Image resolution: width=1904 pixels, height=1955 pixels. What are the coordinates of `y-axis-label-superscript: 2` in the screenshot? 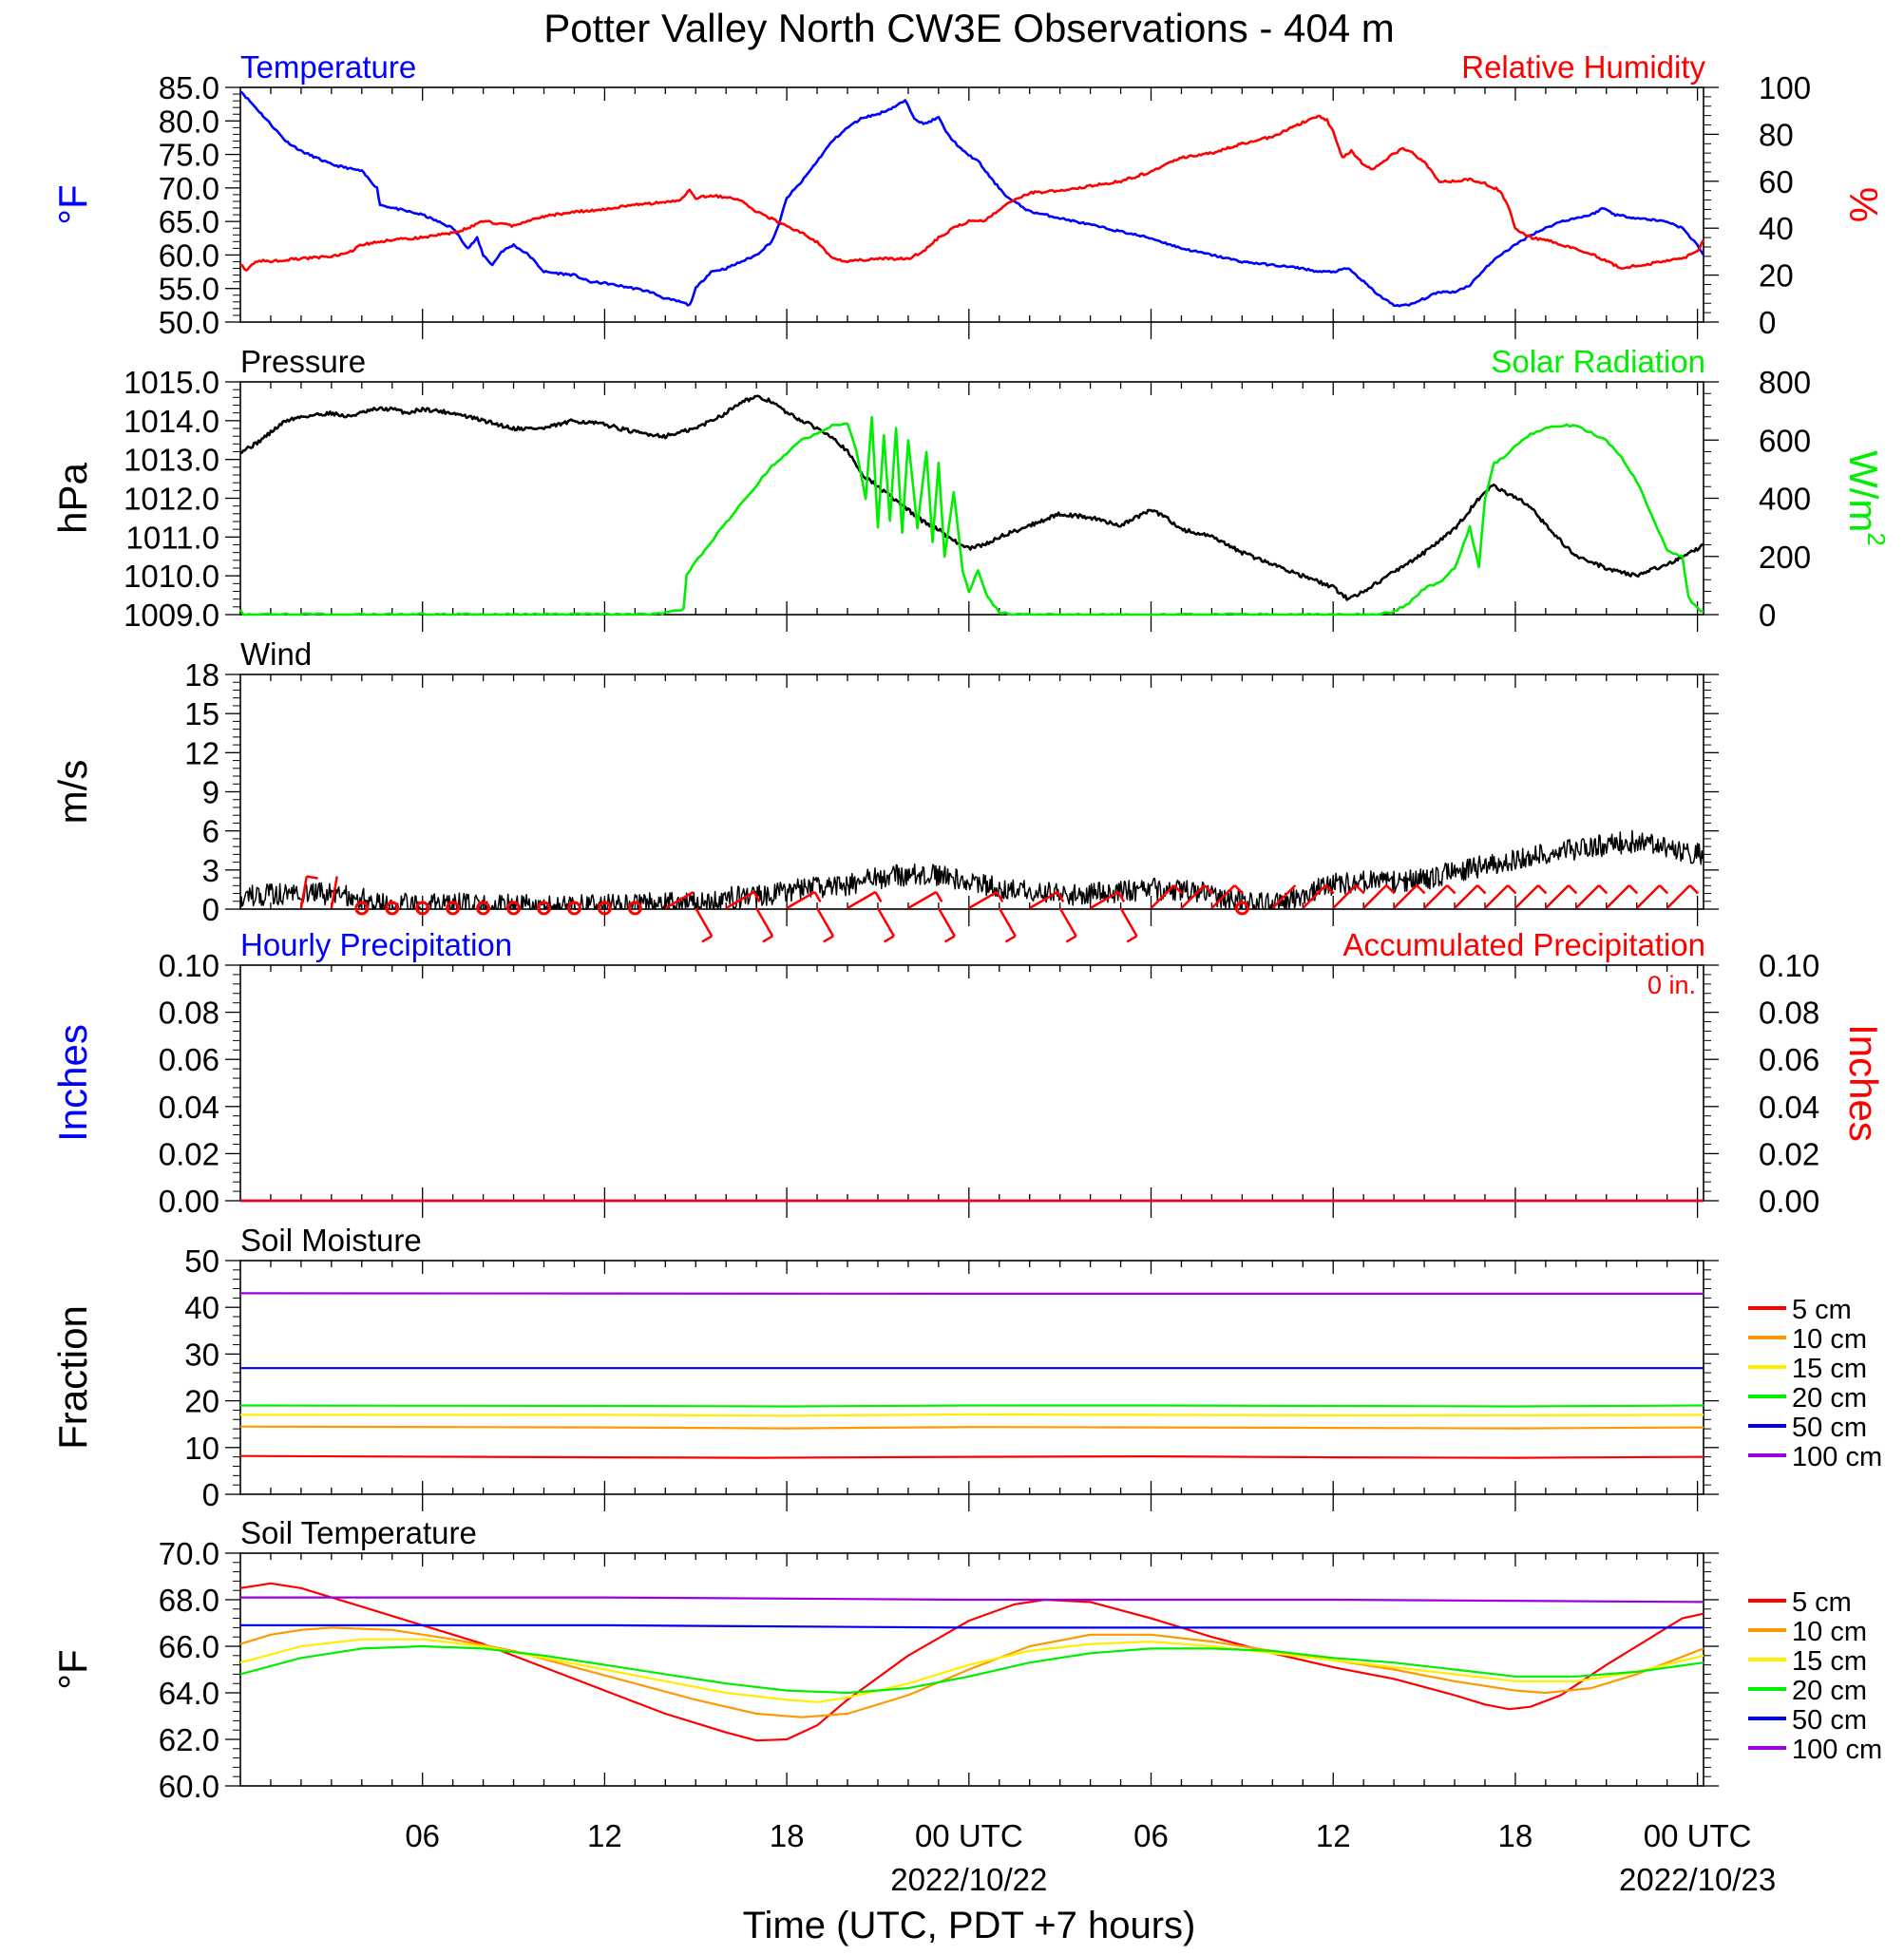 It's located at (1876, 538).